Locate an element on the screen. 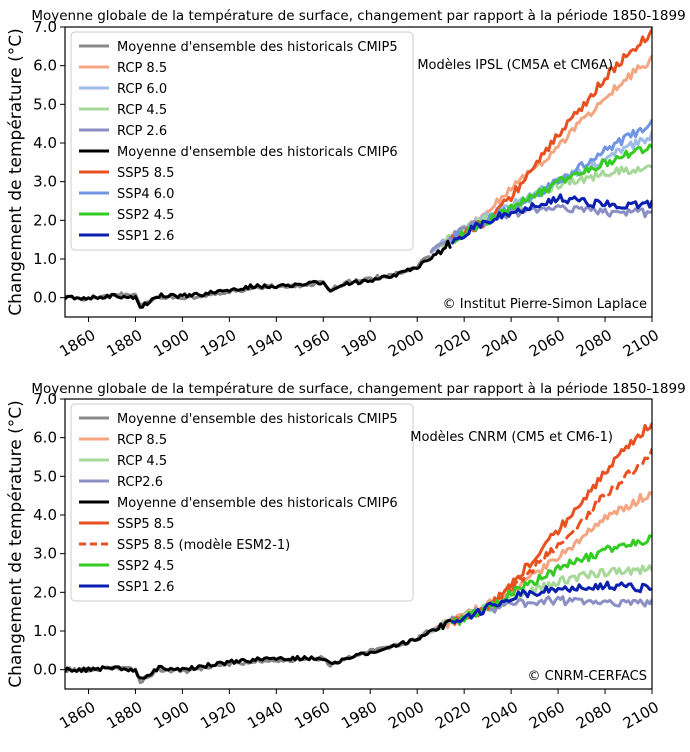 This screenshot has width=690, height=752. legend-label: SSP5 8.5 (modèle ESM2-1) is located at coordinates (203, 545).